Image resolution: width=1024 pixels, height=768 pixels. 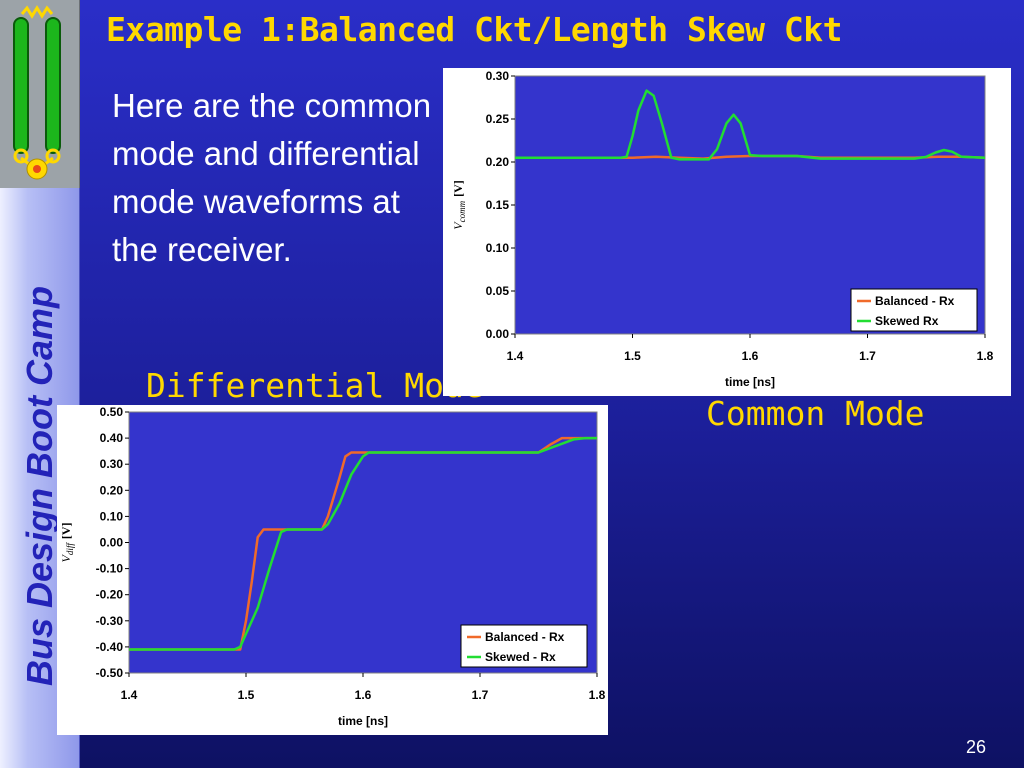 I want to click on y-tick-label: 0.15, so click(x=498, y=205).